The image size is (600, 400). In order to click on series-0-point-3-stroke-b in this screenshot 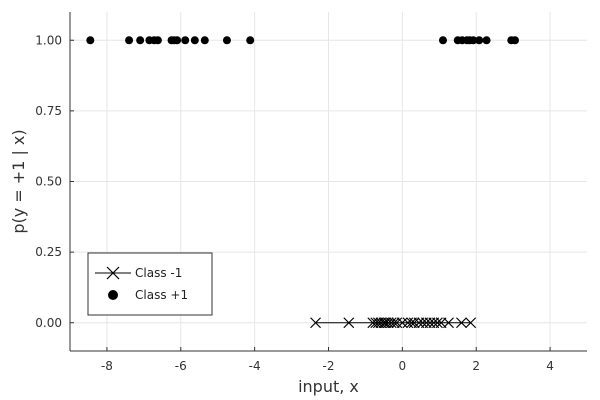, I will do `click(376, 323)`.